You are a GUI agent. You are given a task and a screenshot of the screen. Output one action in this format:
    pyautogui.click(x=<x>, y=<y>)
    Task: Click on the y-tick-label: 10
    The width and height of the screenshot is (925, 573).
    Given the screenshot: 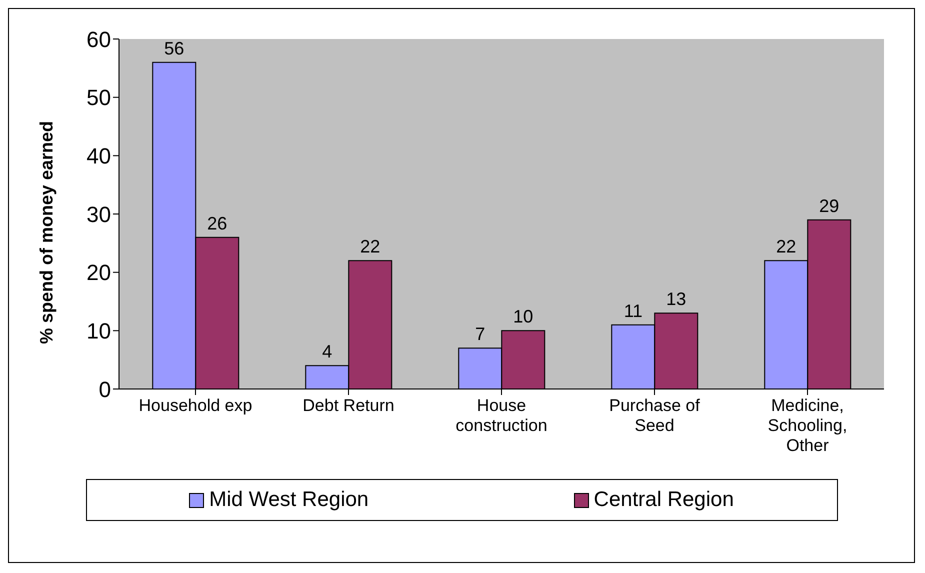 What is the action you would take?
    pyautogui.click(x=98, y=331)
    